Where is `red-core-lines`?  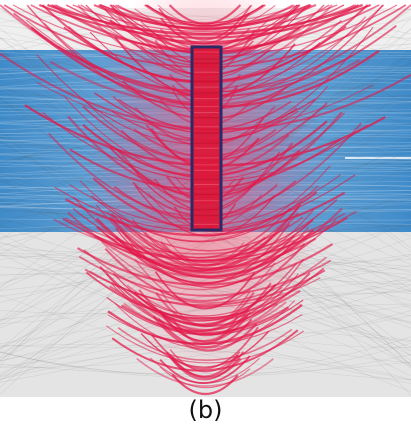
red-core-lines is located at coordinates (206, 138).